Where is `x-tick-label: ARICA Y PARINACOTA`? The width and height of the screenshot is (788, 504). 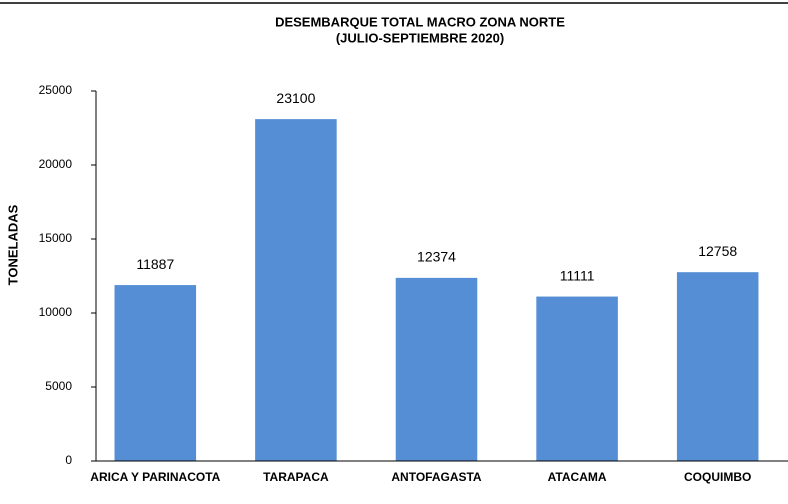
x-tick-label: ARICA Y PARINACOTA is located at coordinates (155, 477).